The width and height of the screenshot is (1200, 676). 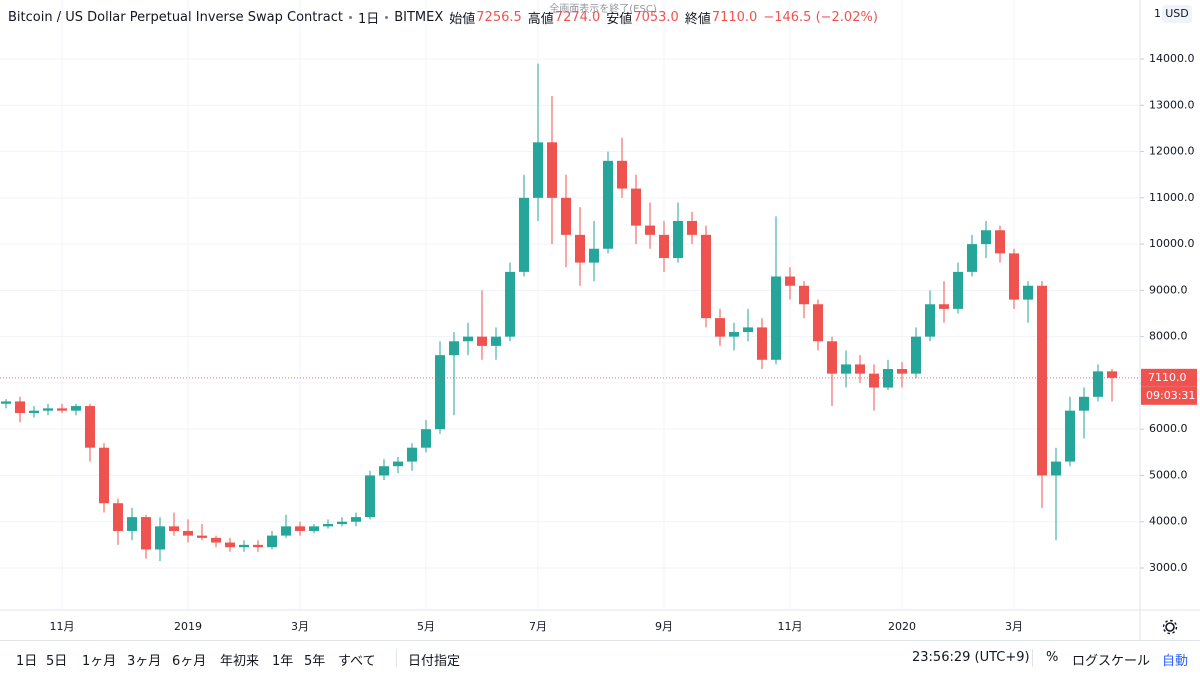 I want to click on countdown: 09:03:31, so click(x=1170, y=395).